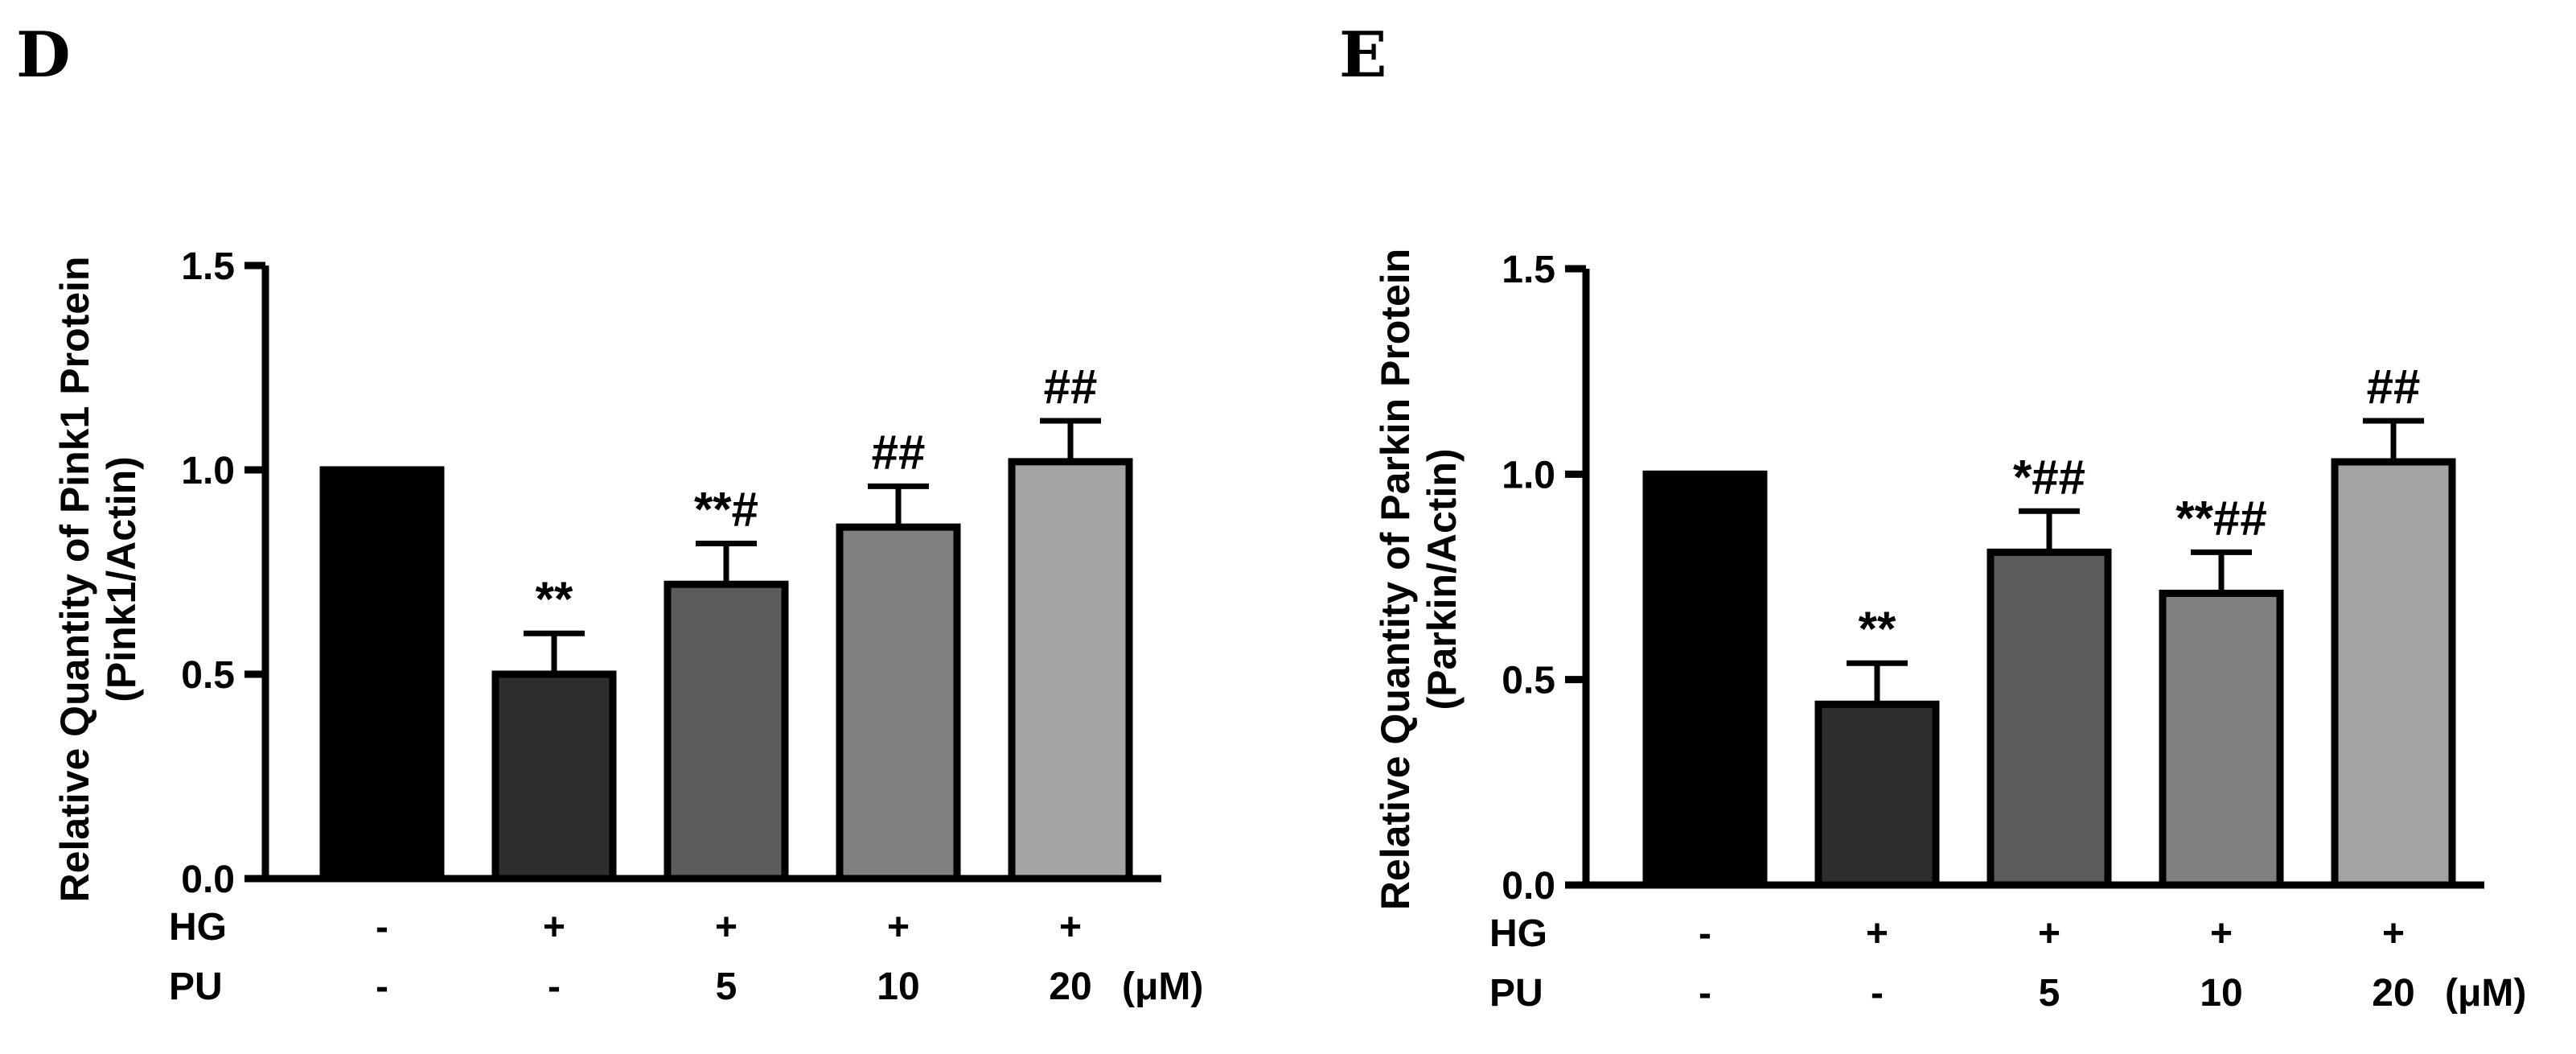 The height and width of the screenshot is (1054, 2576). Describe the element at coordinates (2049, 477) in the screenshot. I see `significance-label: *##` at that location.